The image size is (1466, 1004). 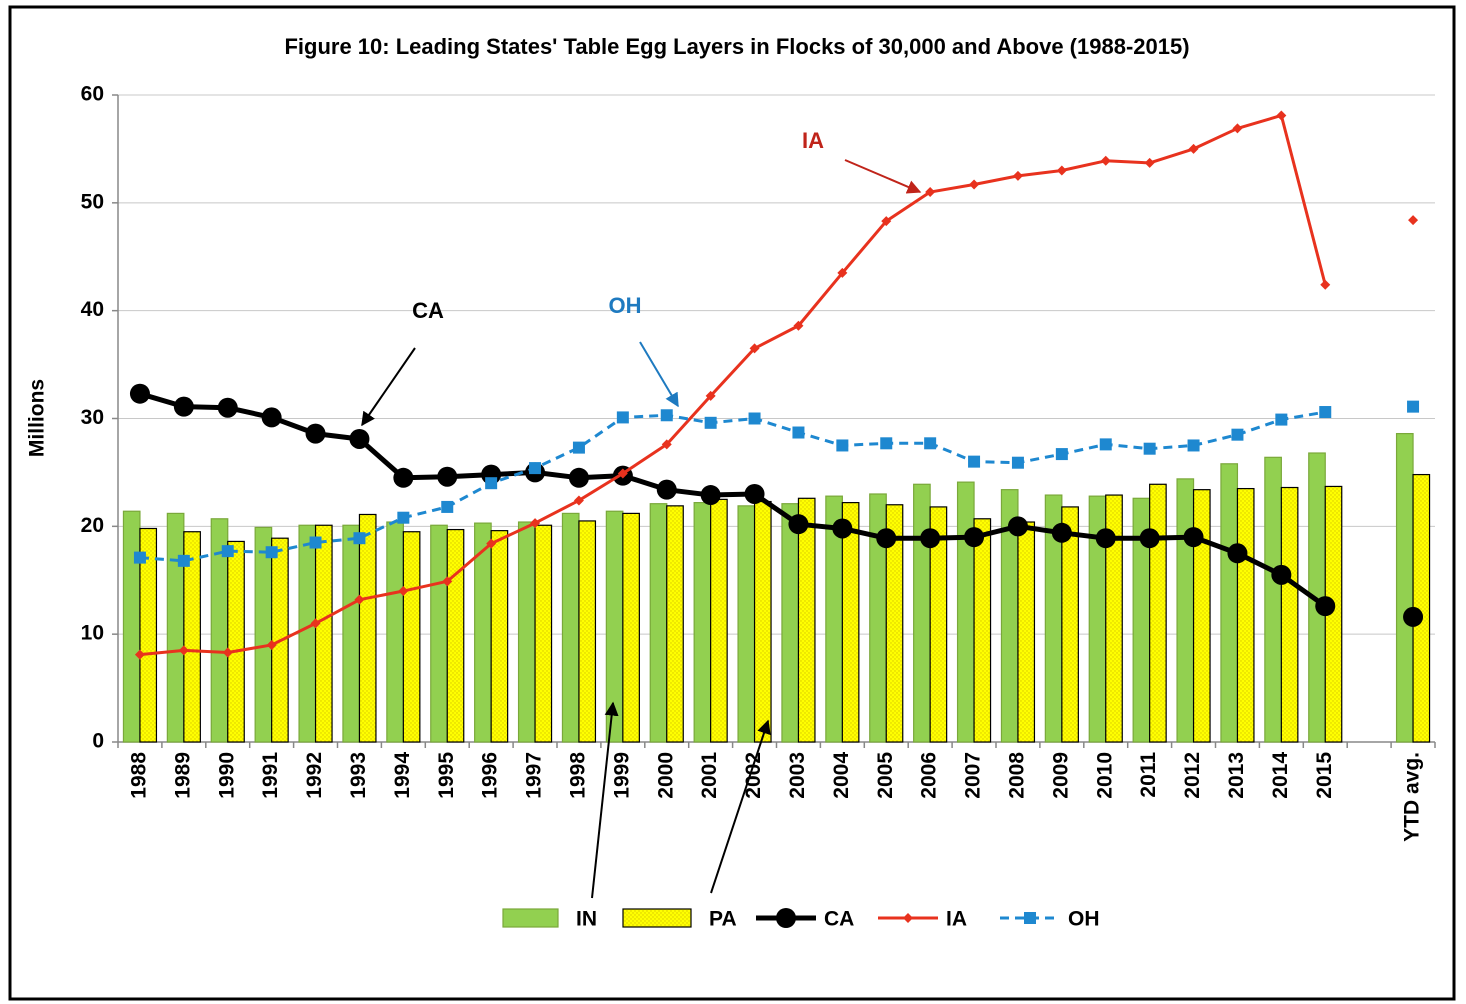 What do you see at coordinates (98, 741) in the screenshot?
I see `y-tick-label: 0` at bounding box center [98, 741].